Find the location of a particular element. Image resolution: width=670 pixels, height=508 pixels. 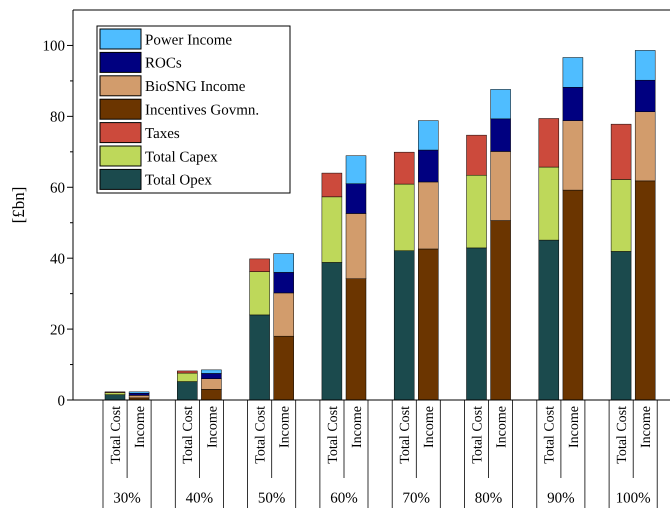

text: 70% is located at coordinates (416, 498).